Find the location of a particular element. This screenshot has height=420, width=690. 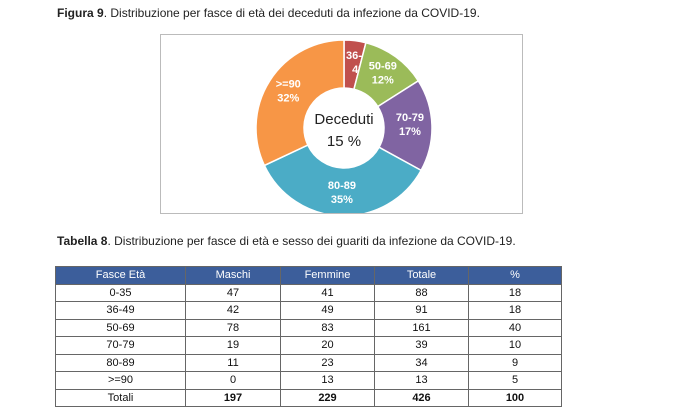

table-cell: 42 is located at coordinates (233, 310).